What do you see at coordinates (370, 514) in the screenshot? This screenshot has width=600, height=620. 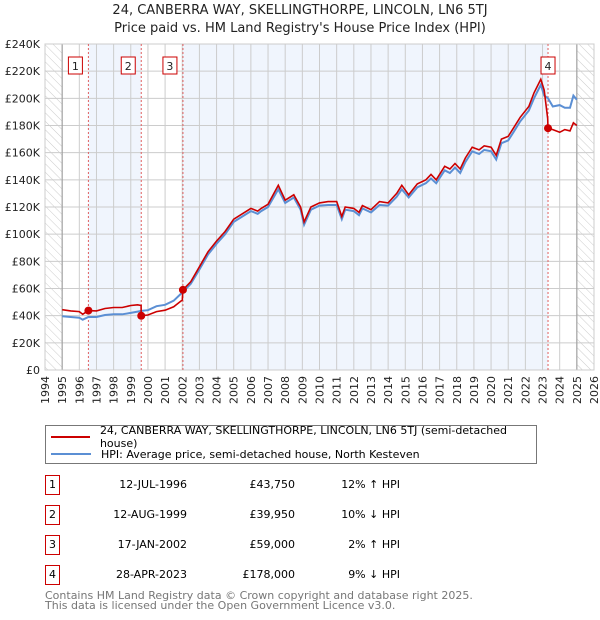 I see `sale-hpi-diff: 10% ↓ HPI` at bounding box center [370, 514].